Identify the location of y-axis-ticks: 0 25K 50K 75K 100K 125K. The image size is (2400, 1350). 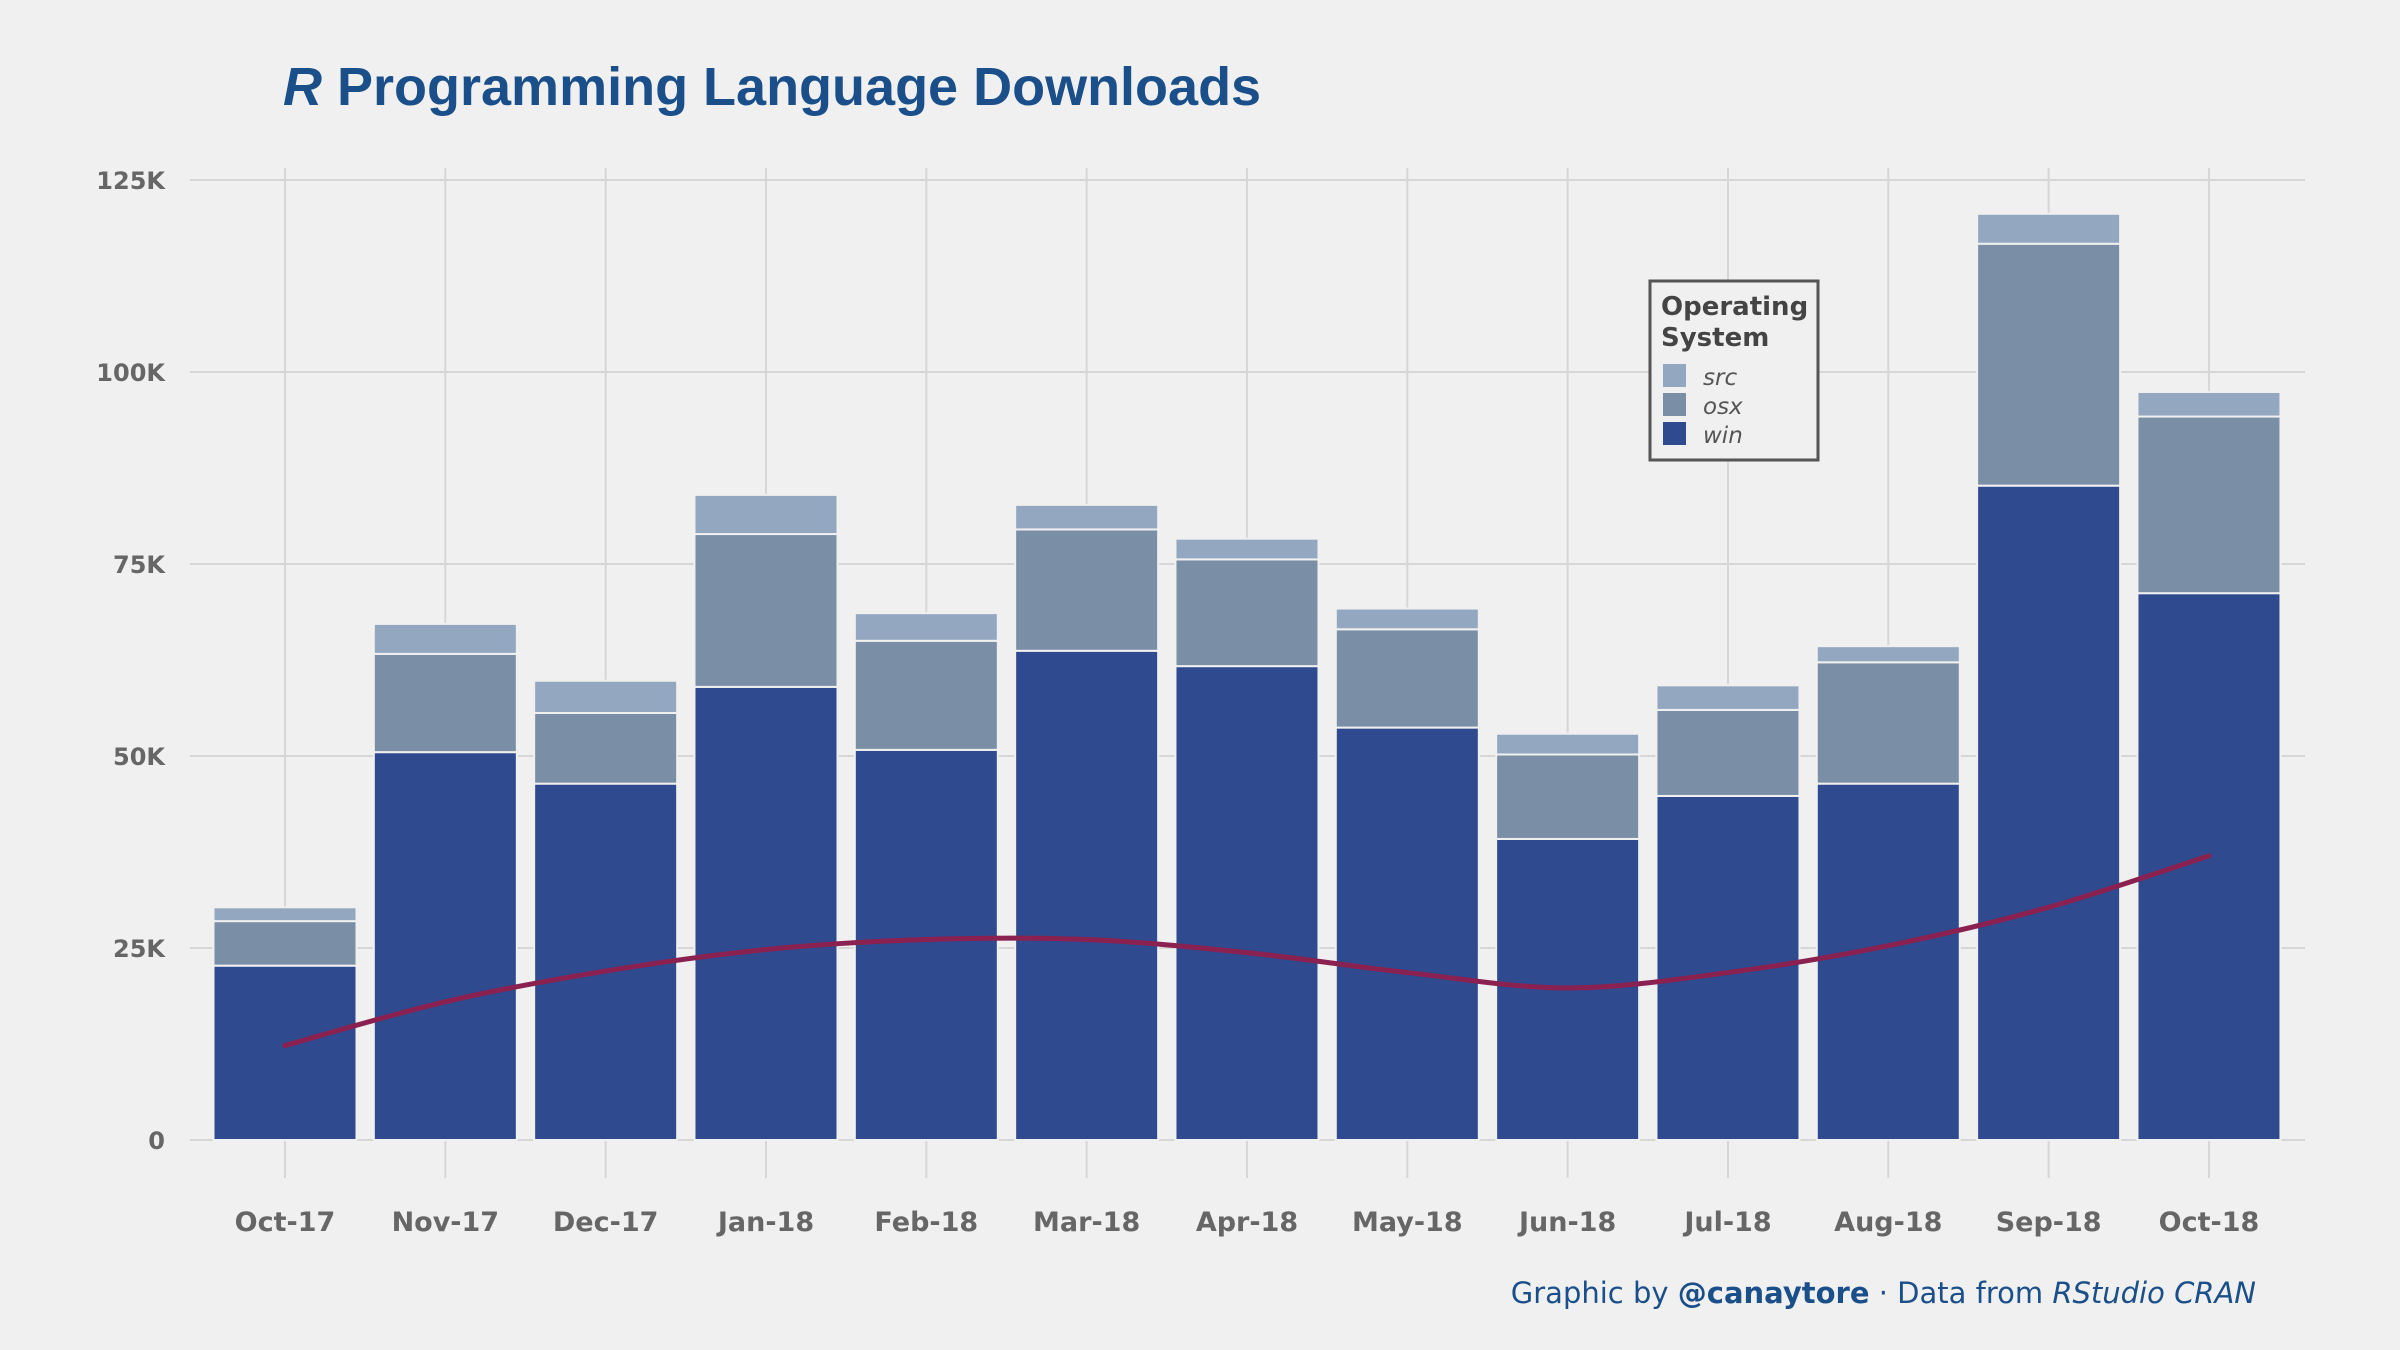
(131, 661).